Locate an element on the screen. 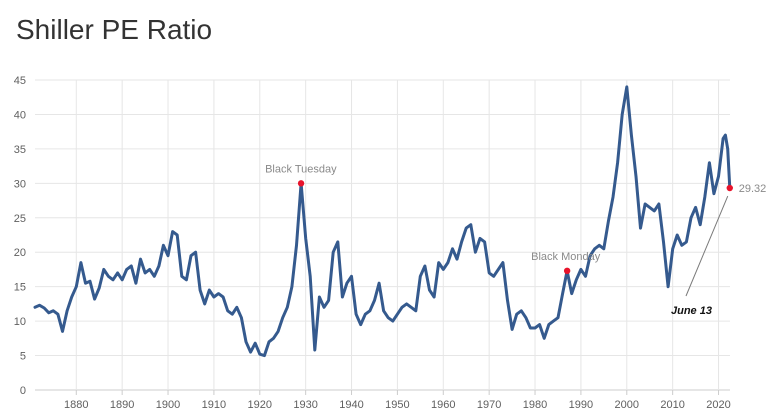  last-value-label: 29.32 is located at coordinates (753, 189).